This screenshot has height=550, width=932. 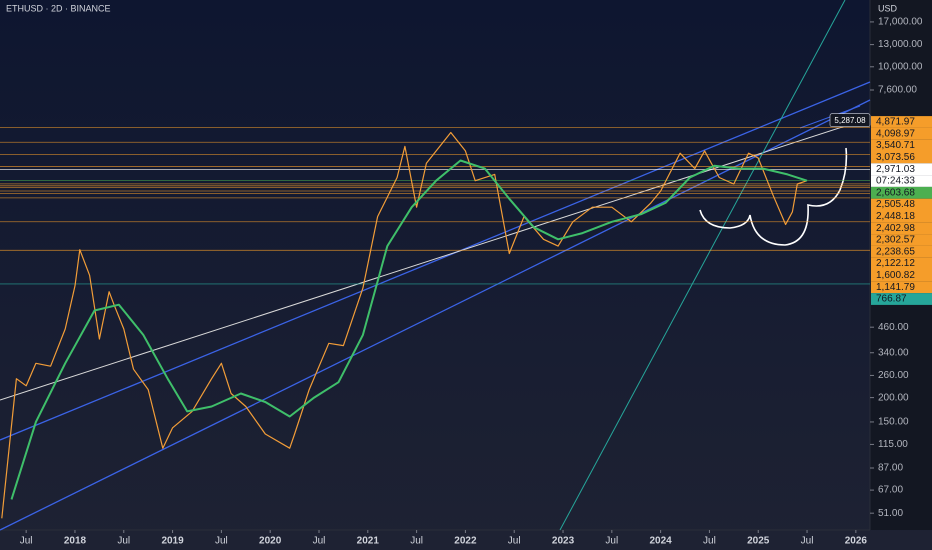 I want to click on price-label: 2,603.68, so click(x=895, y=192).